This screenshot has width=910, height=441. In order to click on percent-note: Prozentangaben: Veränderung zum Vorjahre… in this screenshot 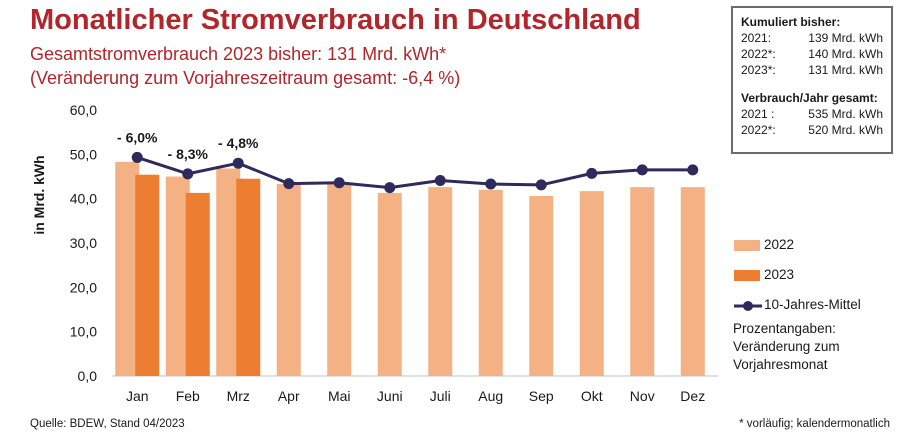, I will do `click(818, 347)`.